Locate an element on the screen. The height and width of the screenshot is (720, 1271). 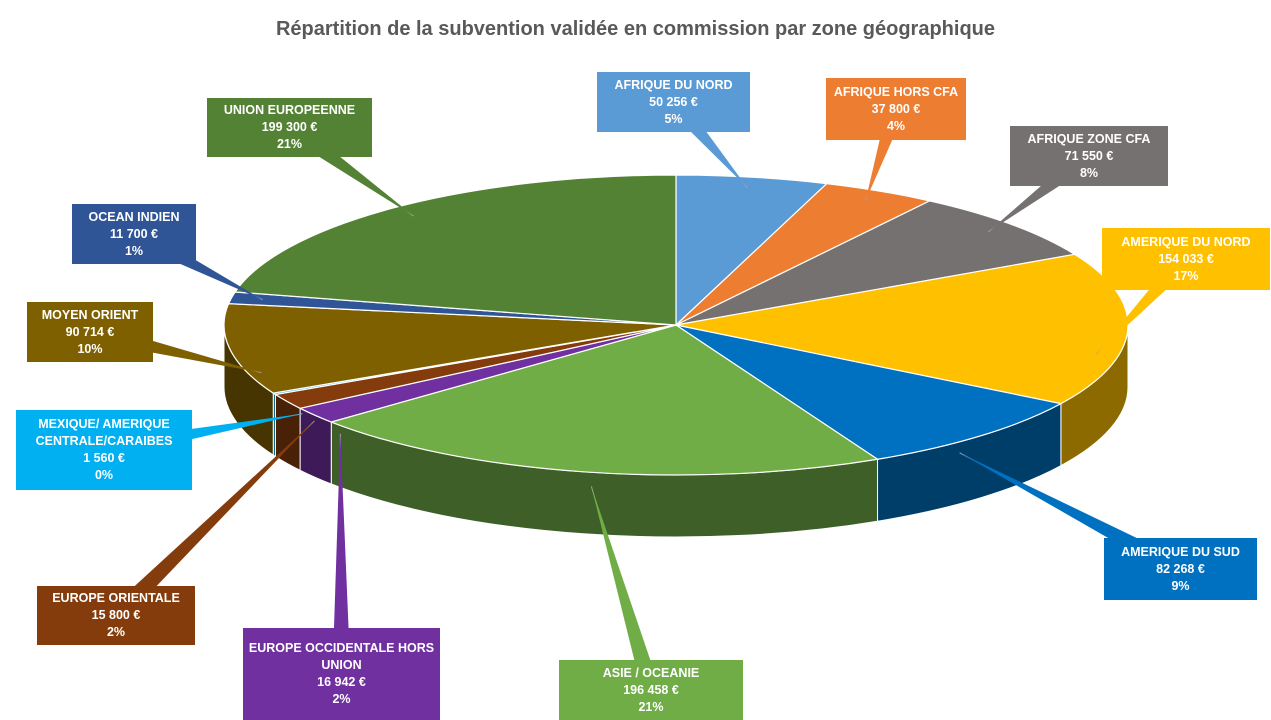
data-label: AMERIQUE DU SUD 82 268 € 9% is located at coordinates (1180, 569).